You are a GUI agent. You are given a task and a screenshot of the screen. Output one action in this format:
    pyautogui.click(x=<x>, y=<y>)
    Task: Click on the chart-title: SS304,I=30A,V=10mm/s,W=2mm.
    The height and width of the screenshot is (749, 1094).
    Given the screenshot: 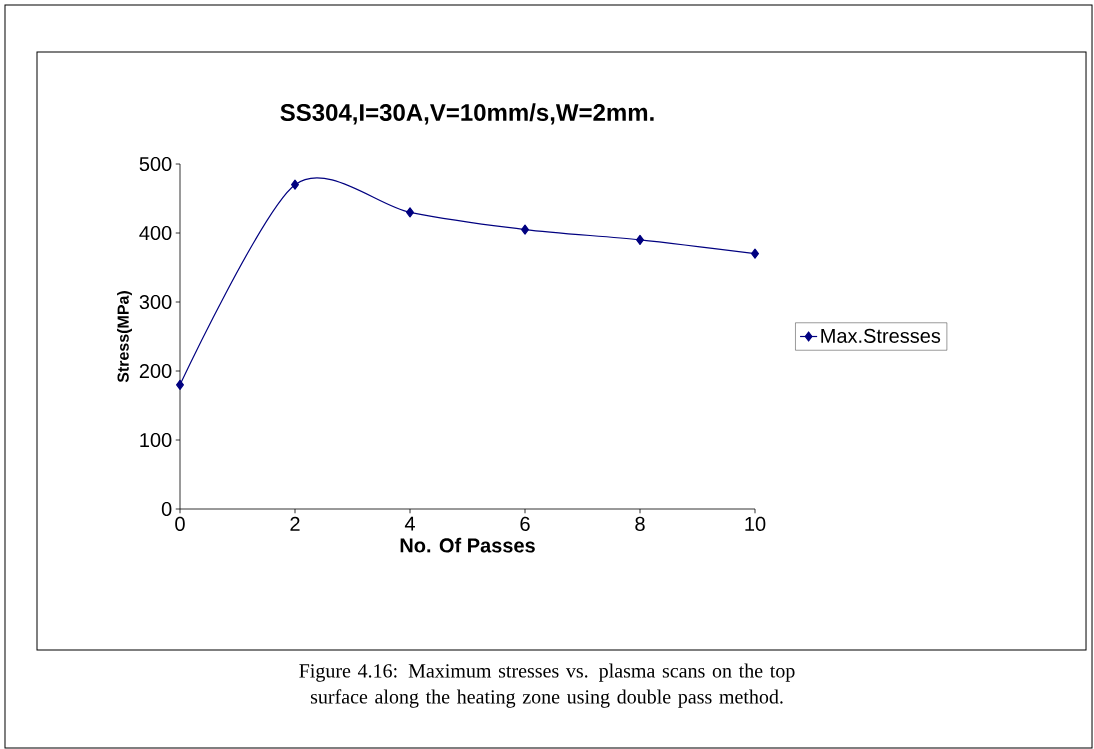 What is the action you would take?
    pyautogui.click(x=467, y=114)
    